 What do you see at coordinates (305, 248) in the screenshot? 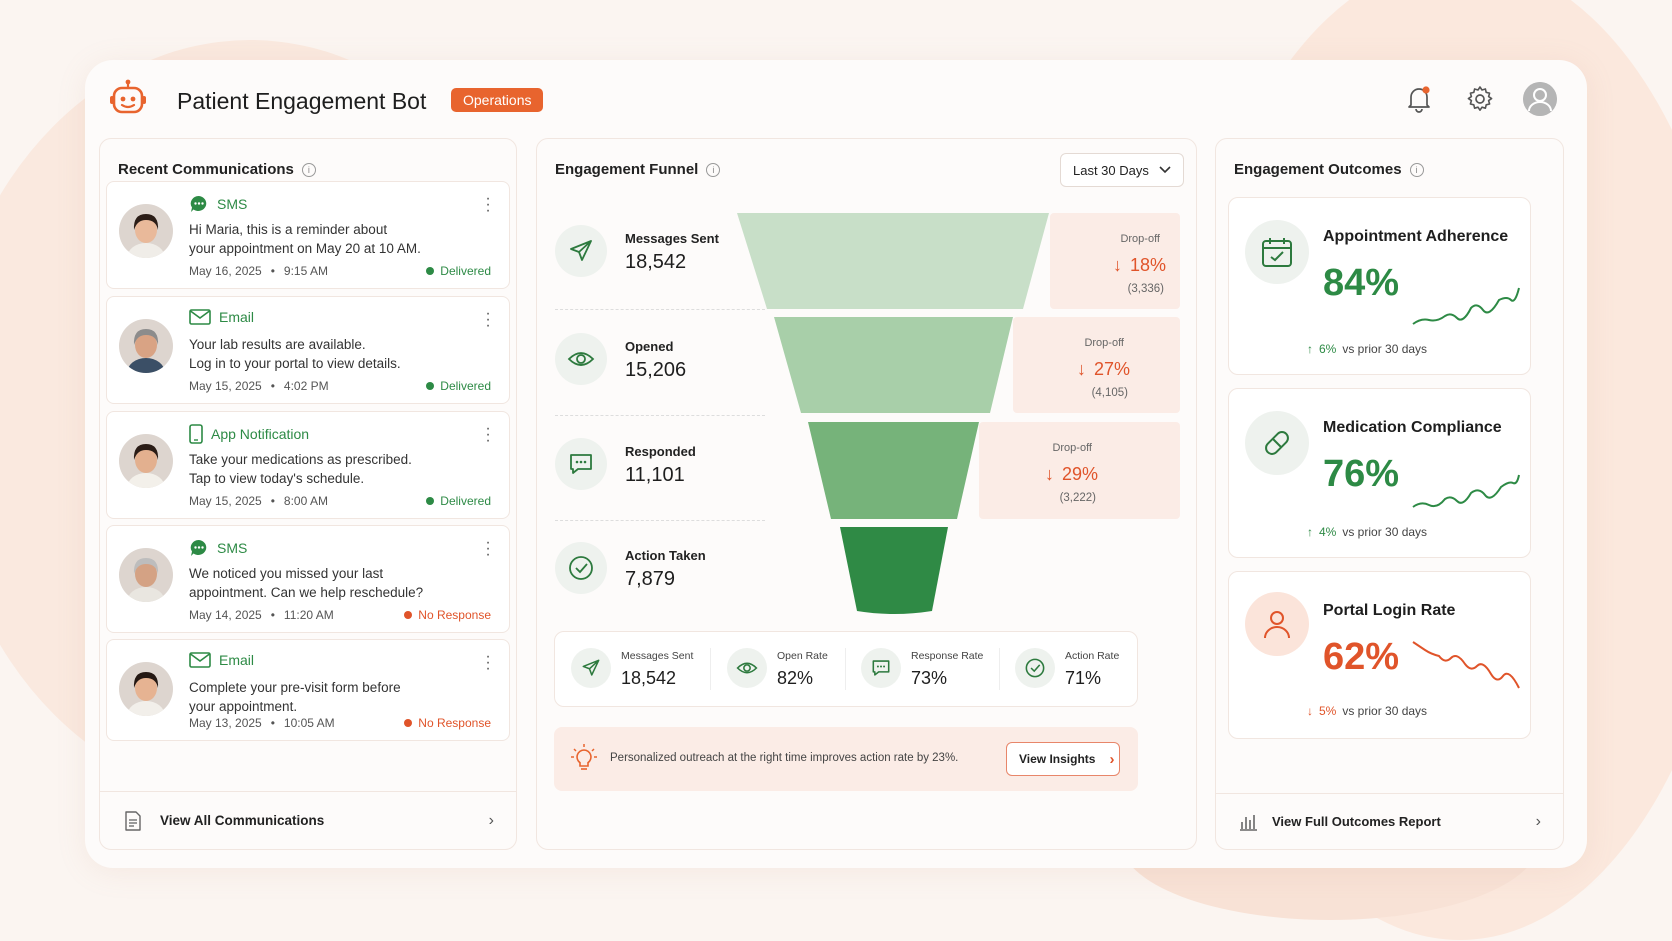
I see `message-line: your appointment on May 20 at 10 AM.` at bounding box center [305, 248].